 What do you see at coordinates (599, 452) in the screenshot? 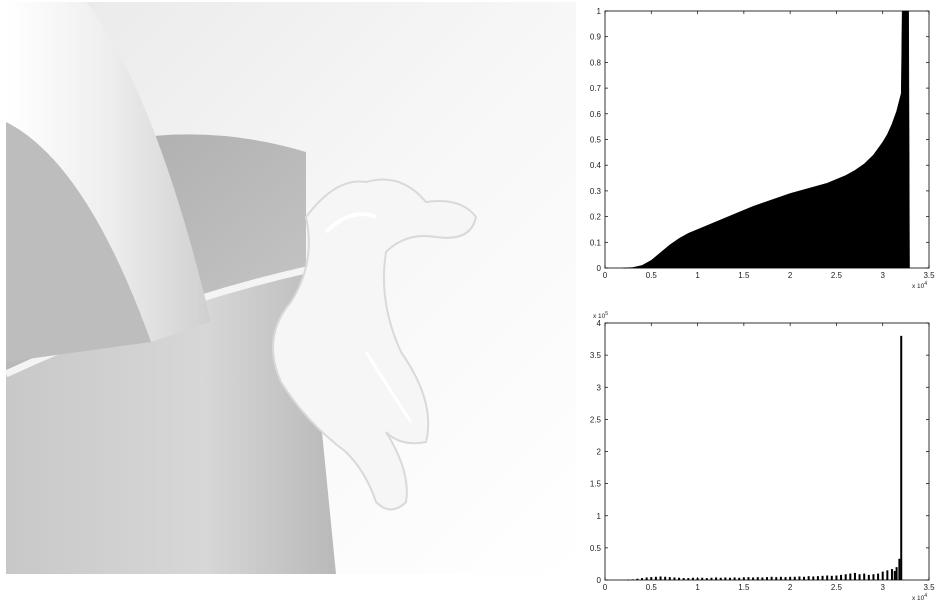
I see `y-tick-label: 2` at bounding box center [599, 452].